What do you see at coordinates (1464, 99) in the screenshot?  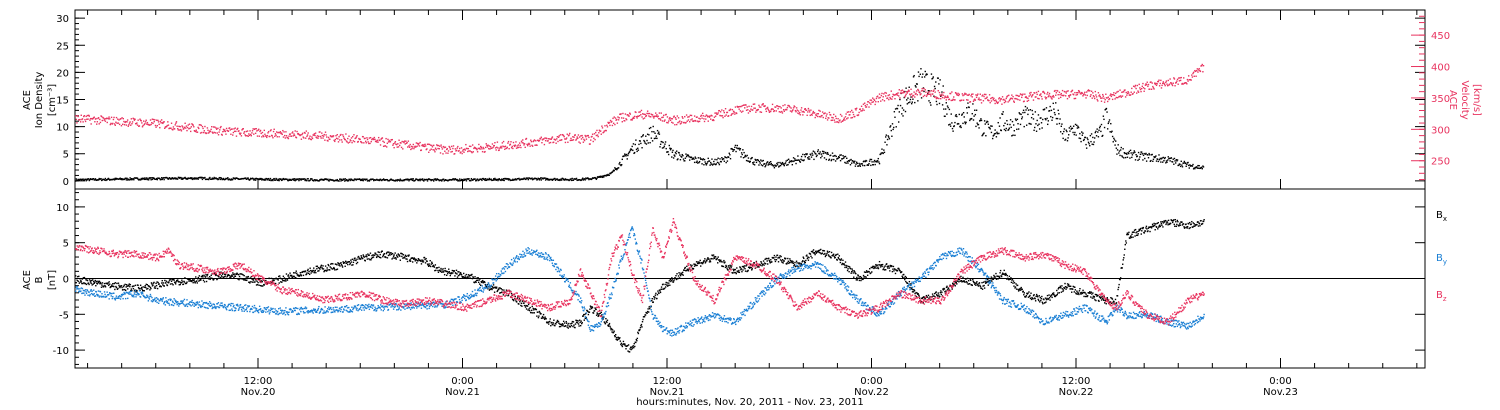 I see `top-ylabel-right-line2: Velocity` at bounding box center [1464, 99].